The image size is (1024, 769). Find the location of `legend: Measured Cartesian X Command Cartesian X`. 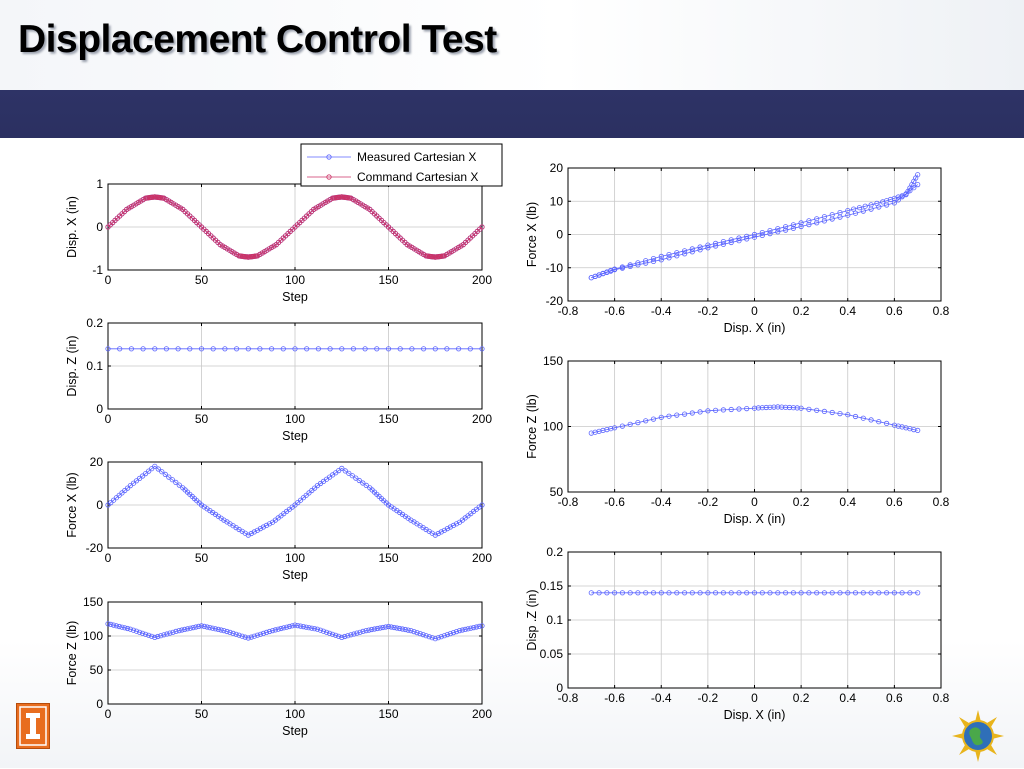

legend: Measured Cartesian X Command Cartesian X is located at coordinates (401, 165).